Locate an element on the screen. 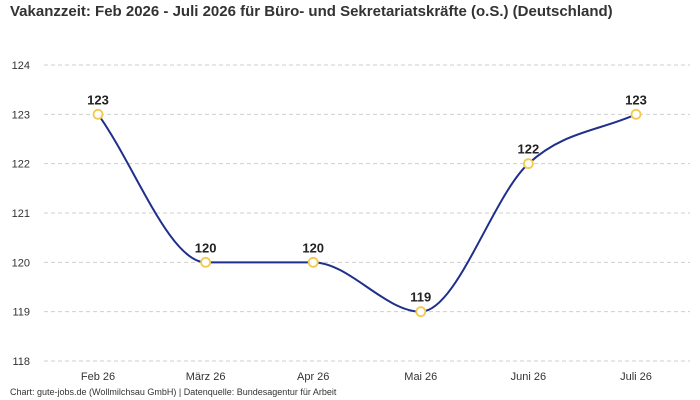 The width and height of the screenshot is (700, 400). x-tick-label: Juni 26 is located at coordinates (528, 377).